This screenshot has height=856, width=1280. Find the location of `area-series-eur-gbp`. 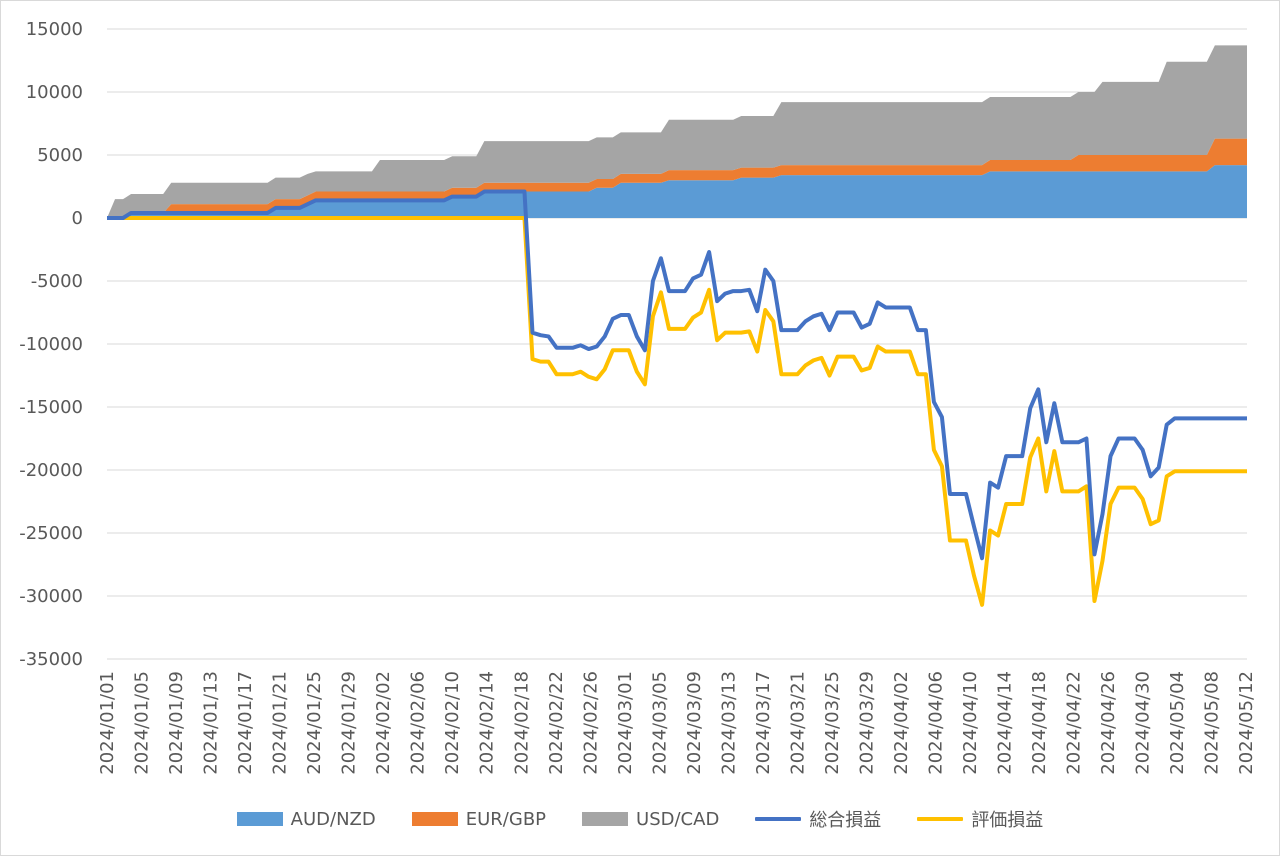

area-series-eur-gbp is located at coordinates (677, 178).